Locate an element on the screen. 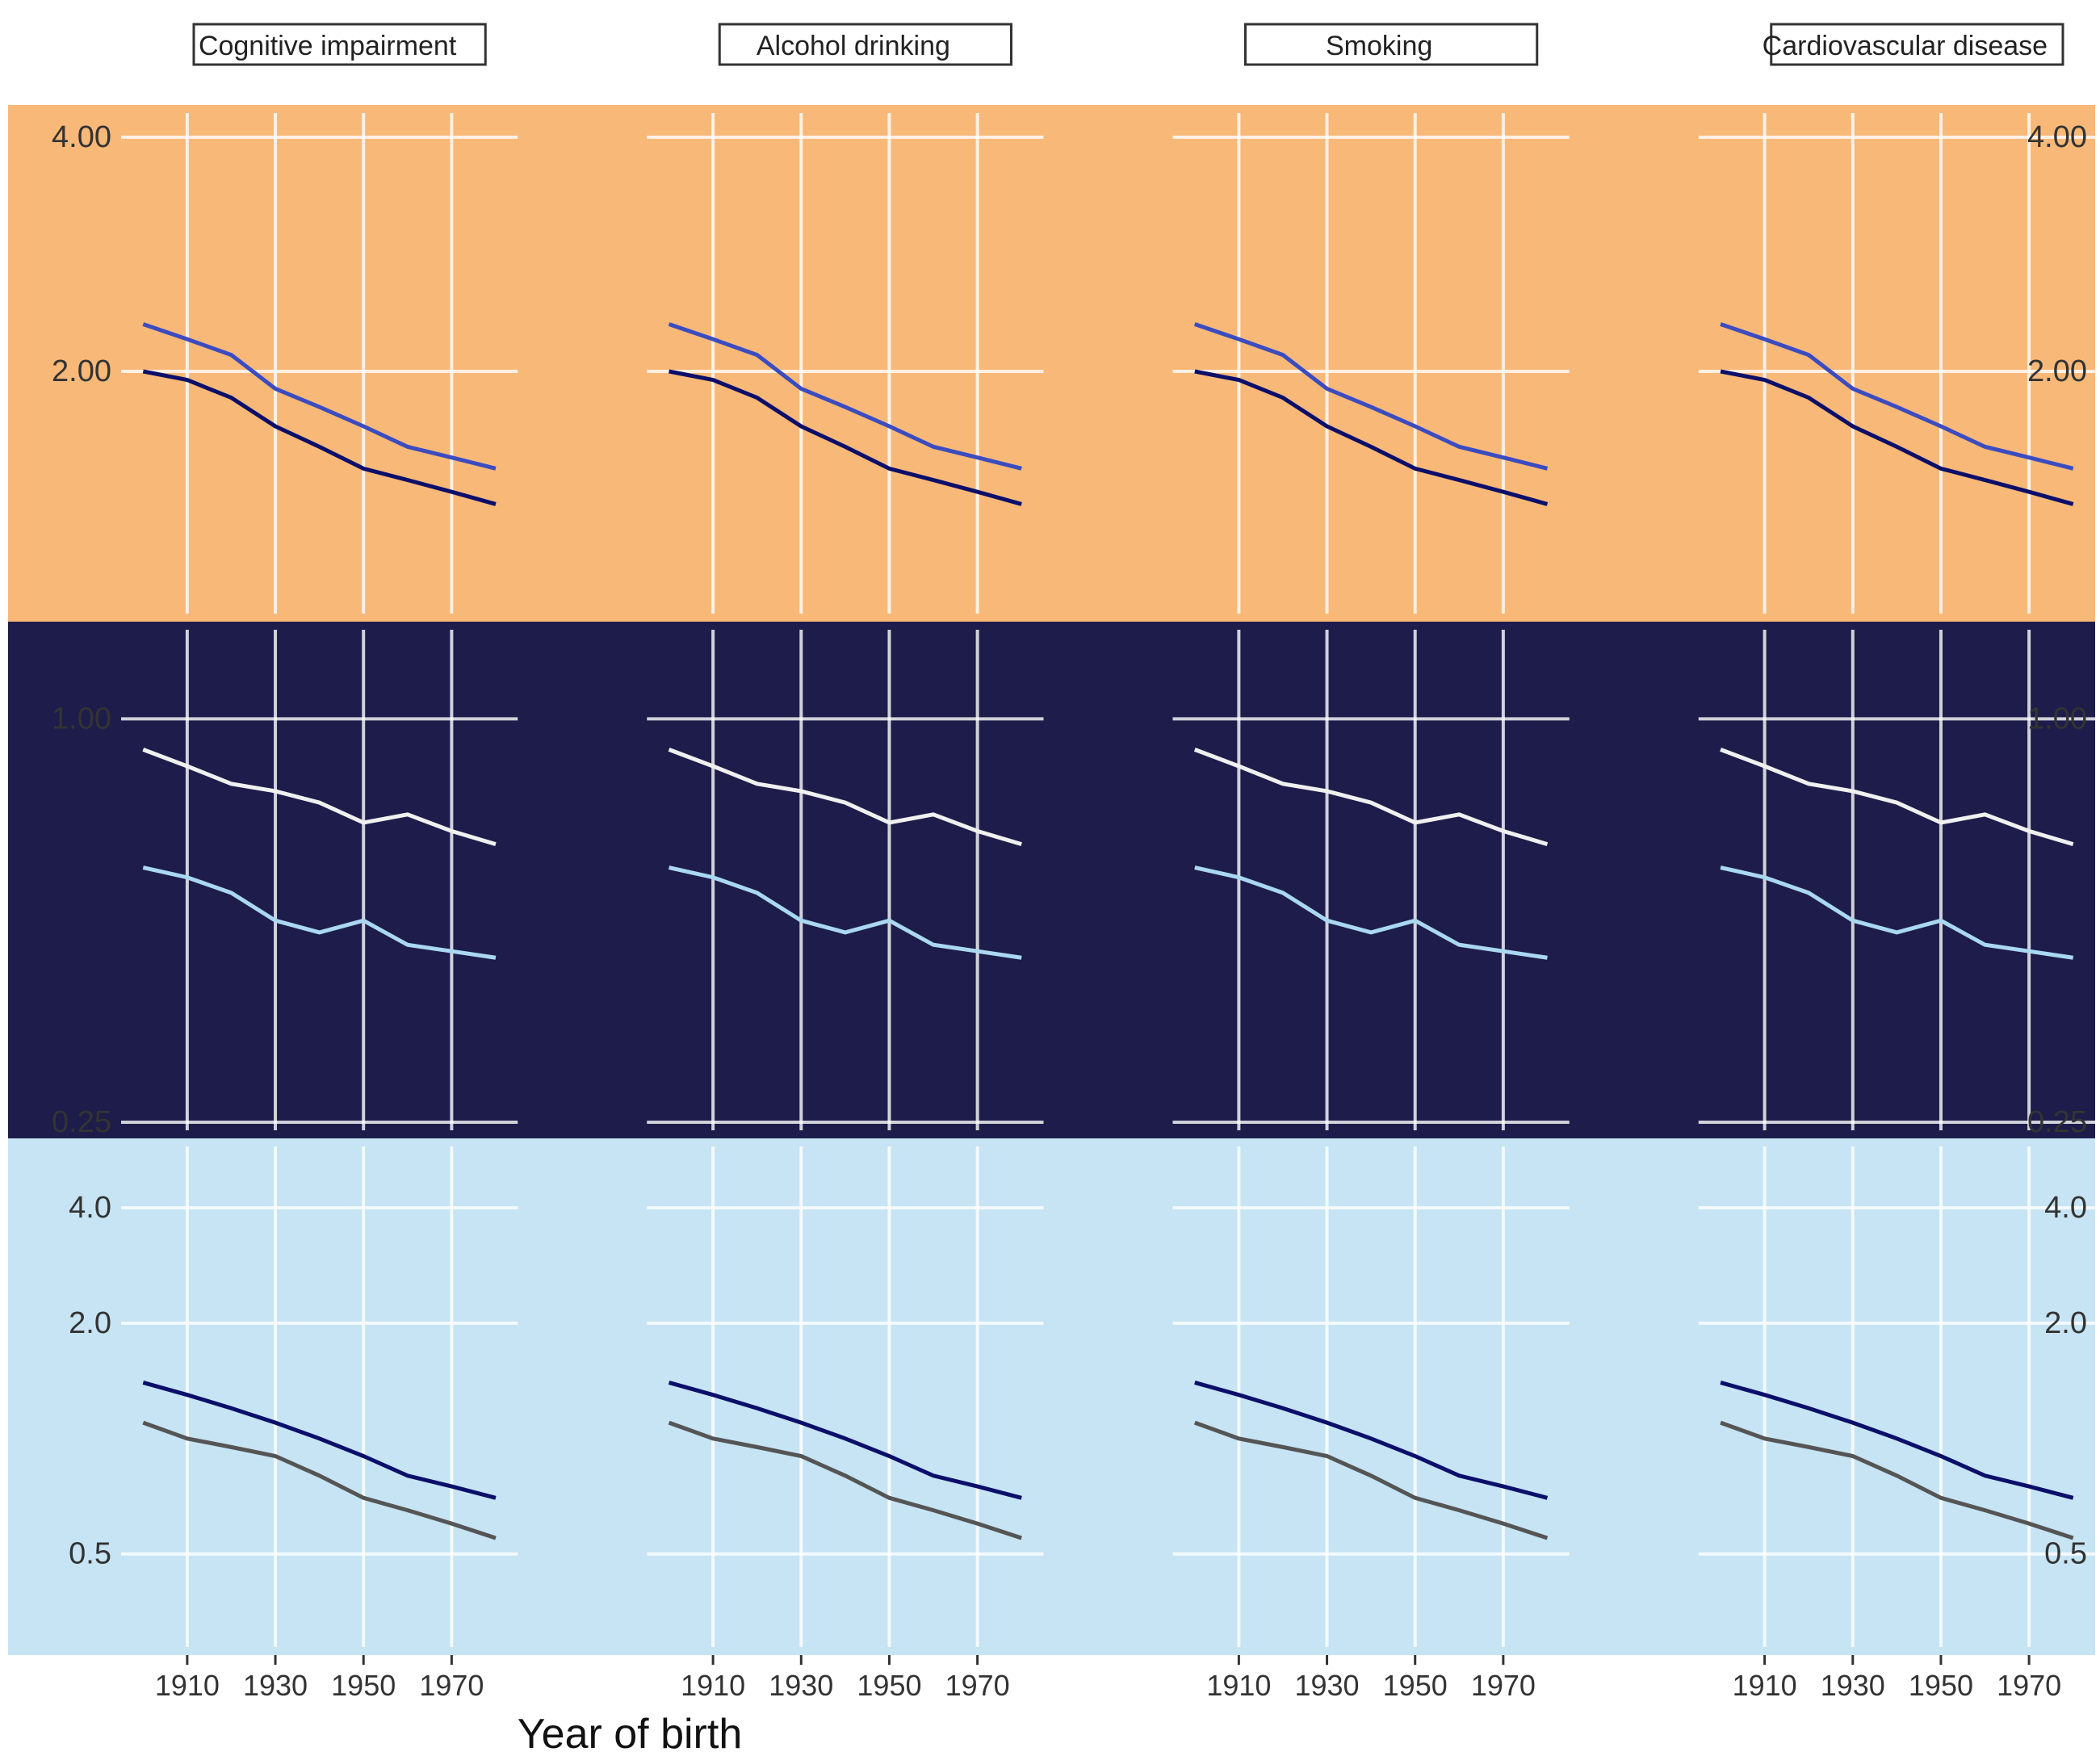 This screenshot has width=2100, height=1756. y-tick-label-0-1: 2.00 is located at coordinates (81, 371).